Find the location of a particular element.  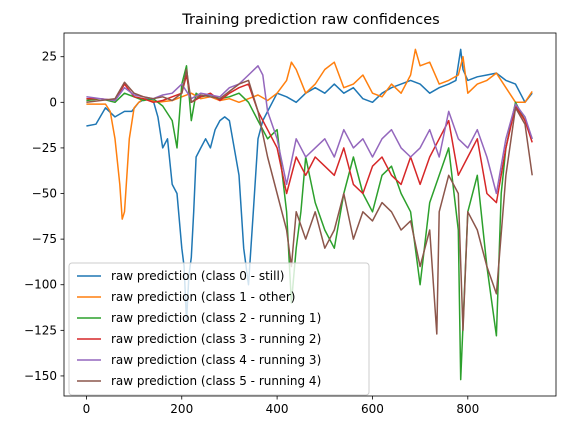

y-tick-label: −100 is located at coordinates (40, 285).